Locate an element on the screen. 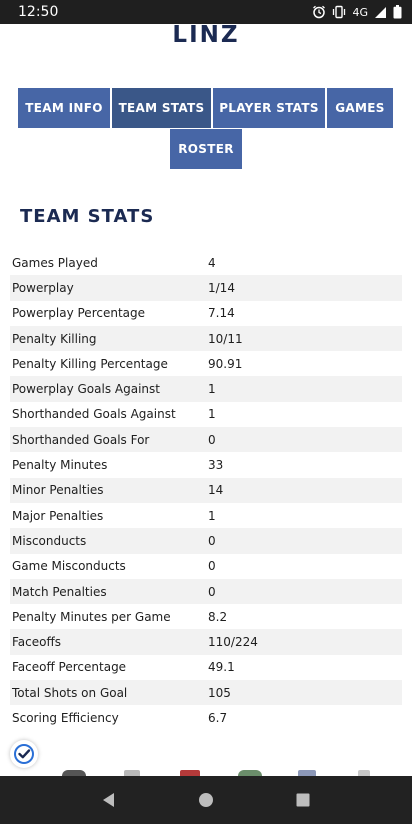  status-bar: 12:50 4G is located at coordinates (206, 12).